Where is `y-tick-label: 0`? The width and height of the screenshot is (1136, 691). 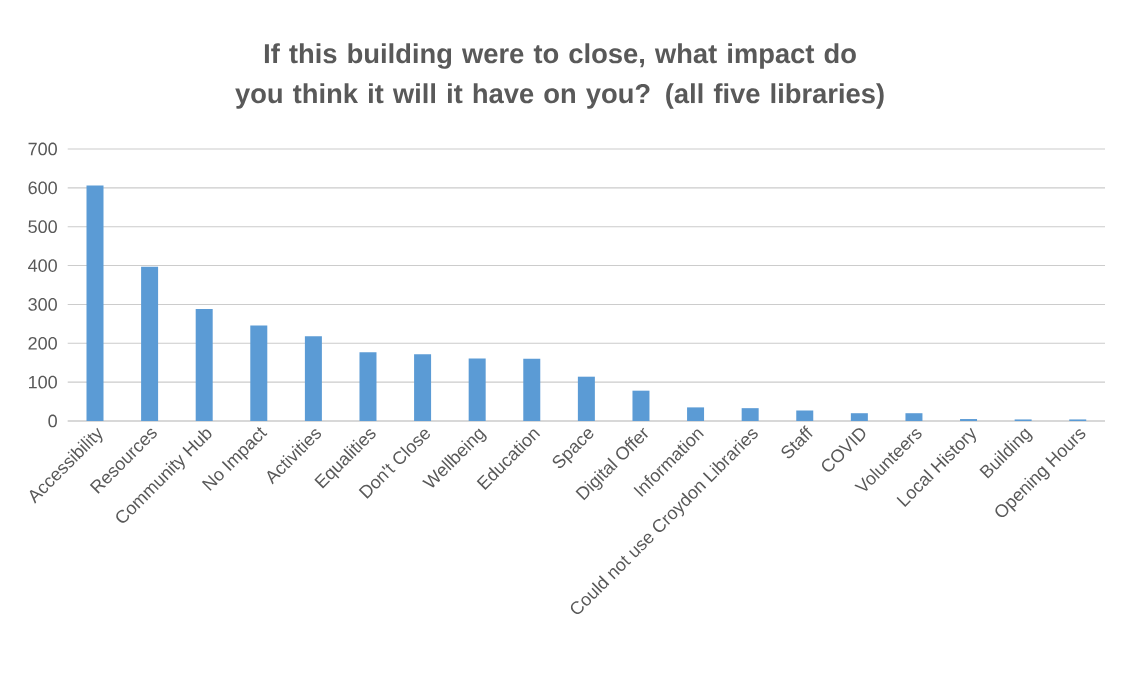 y-tick-label: 0 is located at coordinates (52, 421).